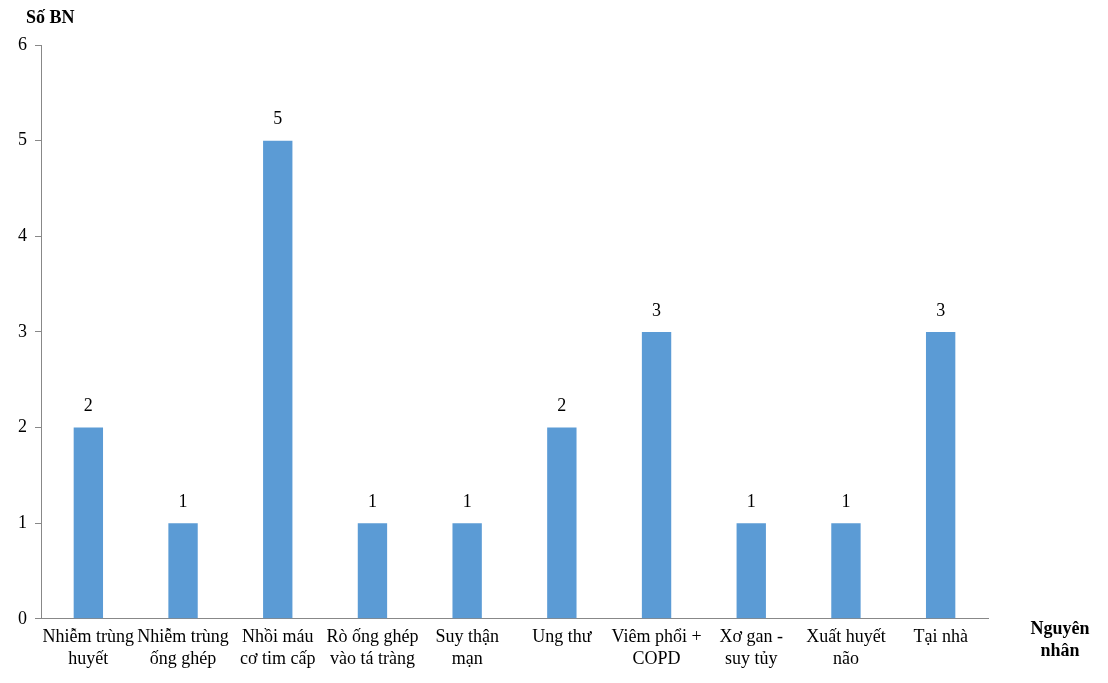 This screenshot has width=1108, height=683. I want to click on x-axis-title: Nguyên nhân, so click(1060, 639).